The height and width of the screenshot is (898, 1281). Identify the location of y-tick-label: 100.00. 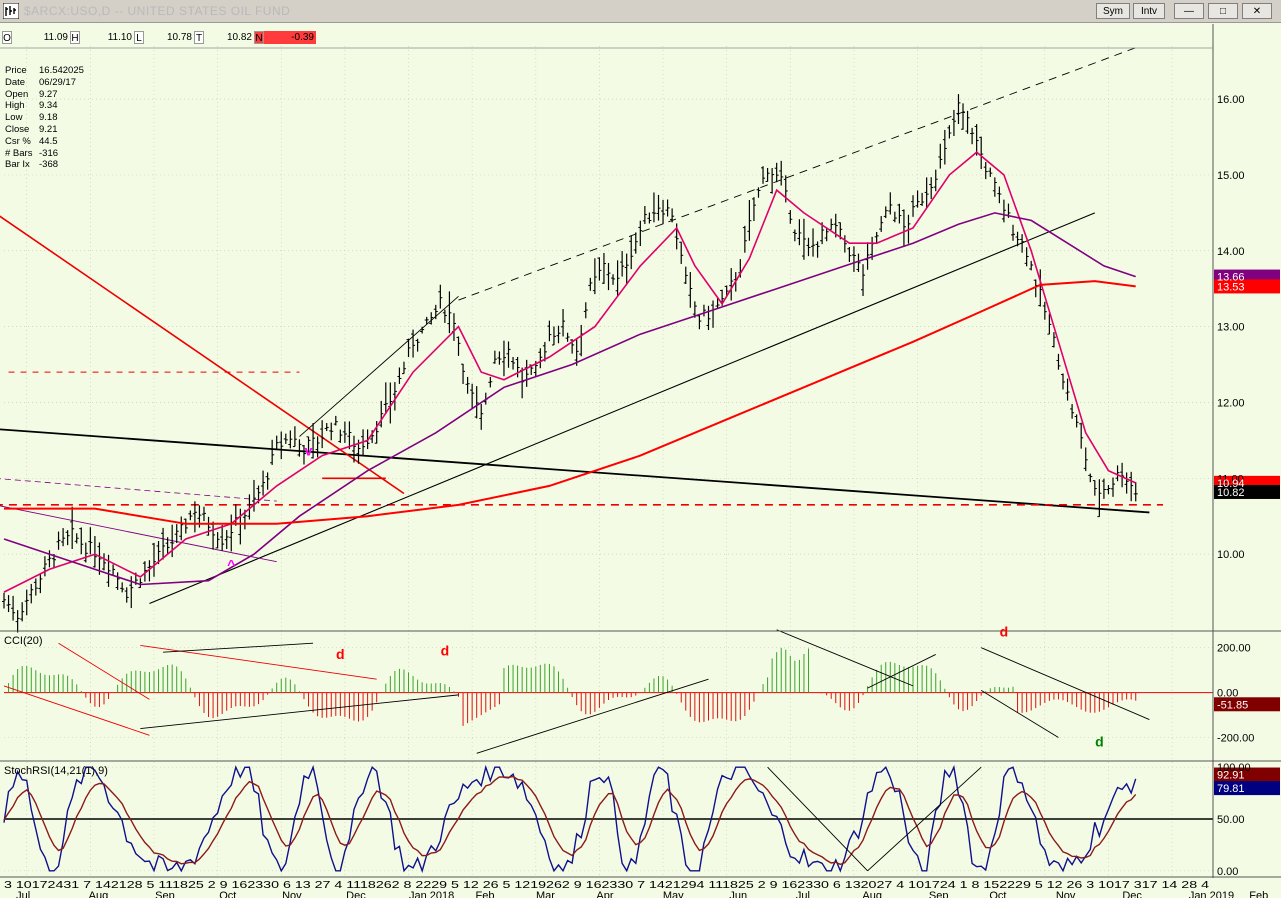
(1234, 768).